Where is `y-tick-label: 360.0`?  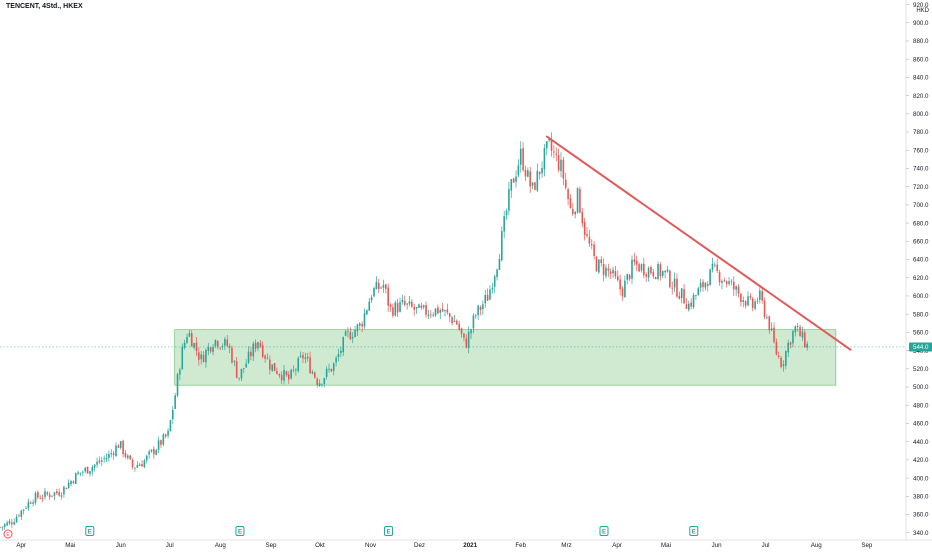
y-tick-label: 360.0 is located at coordinates (921, 515).